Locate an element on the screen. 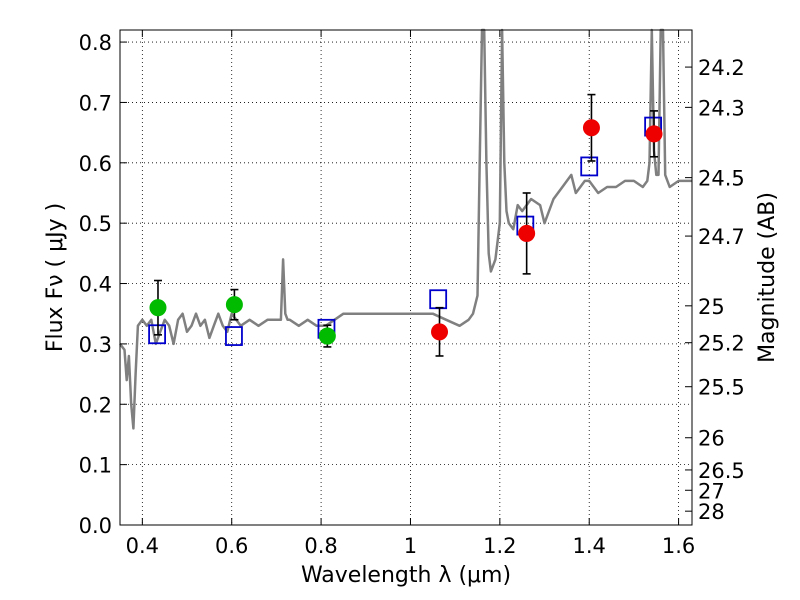  y-axis-label: Flux Fν ( μJy ) is located at coordinates (55, 277).